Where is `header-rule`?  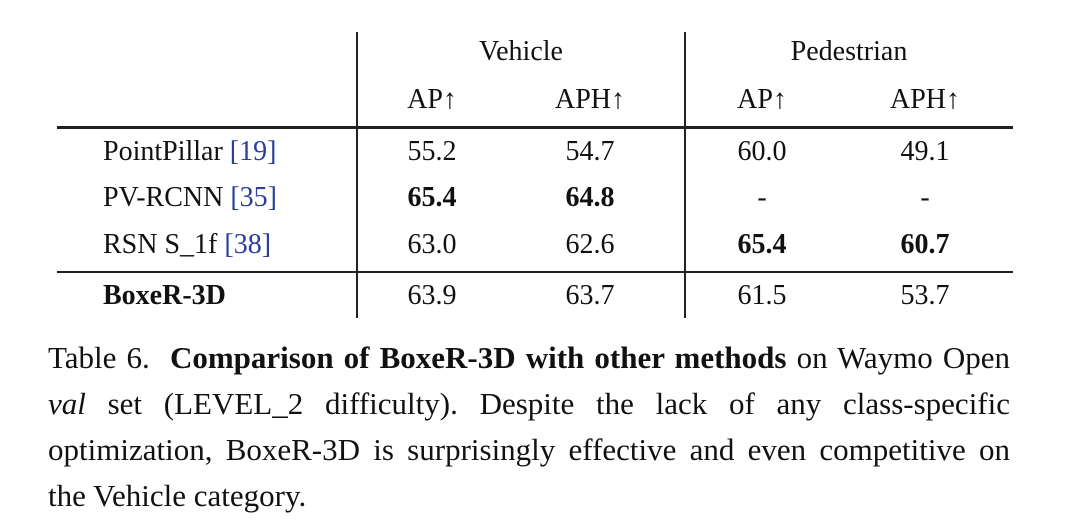 header-rule is located at coordinates (535, 127).